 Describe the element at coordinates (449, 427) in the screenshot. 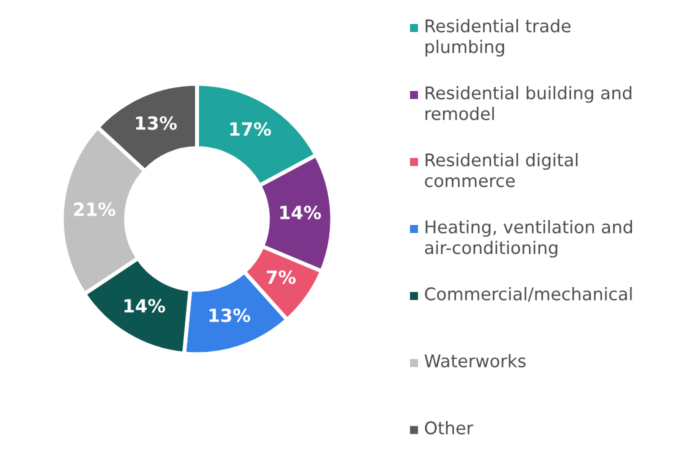

I see `legend-label: Other` at that location.